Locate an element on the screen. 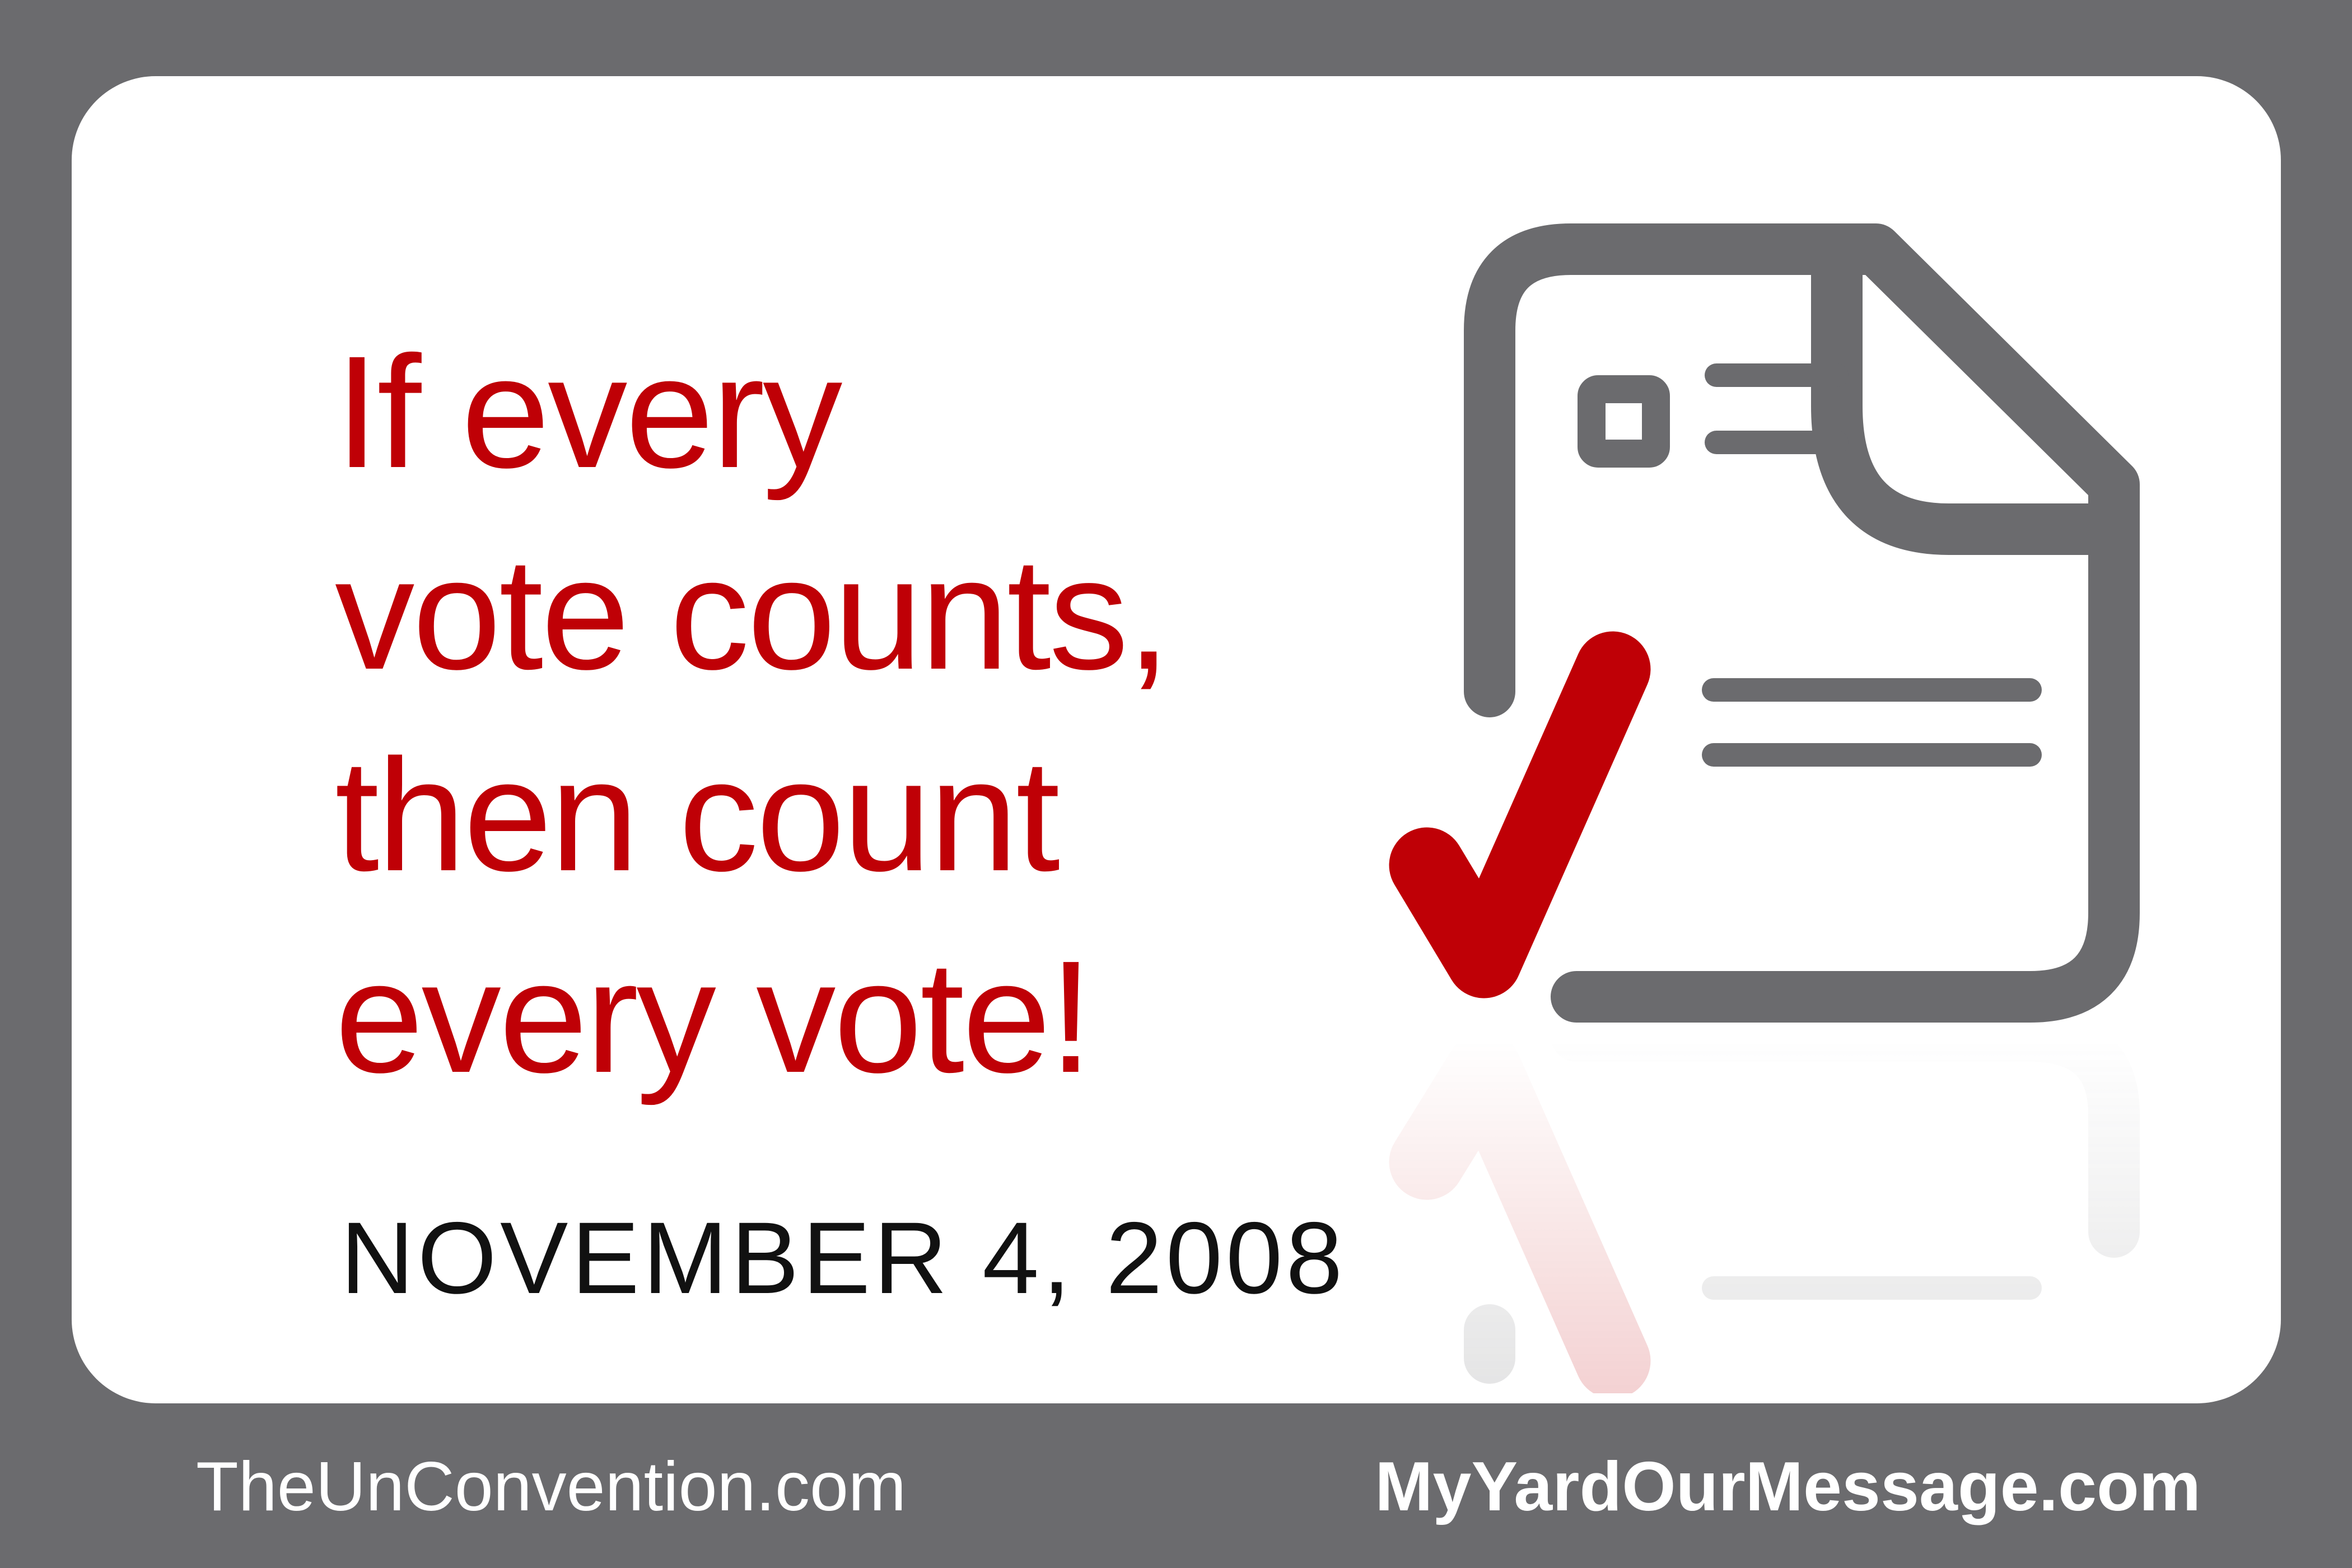 This screenshot has width=2352, height=1568. headline-line-4: every vote! is located at coordinates (714, 1017).